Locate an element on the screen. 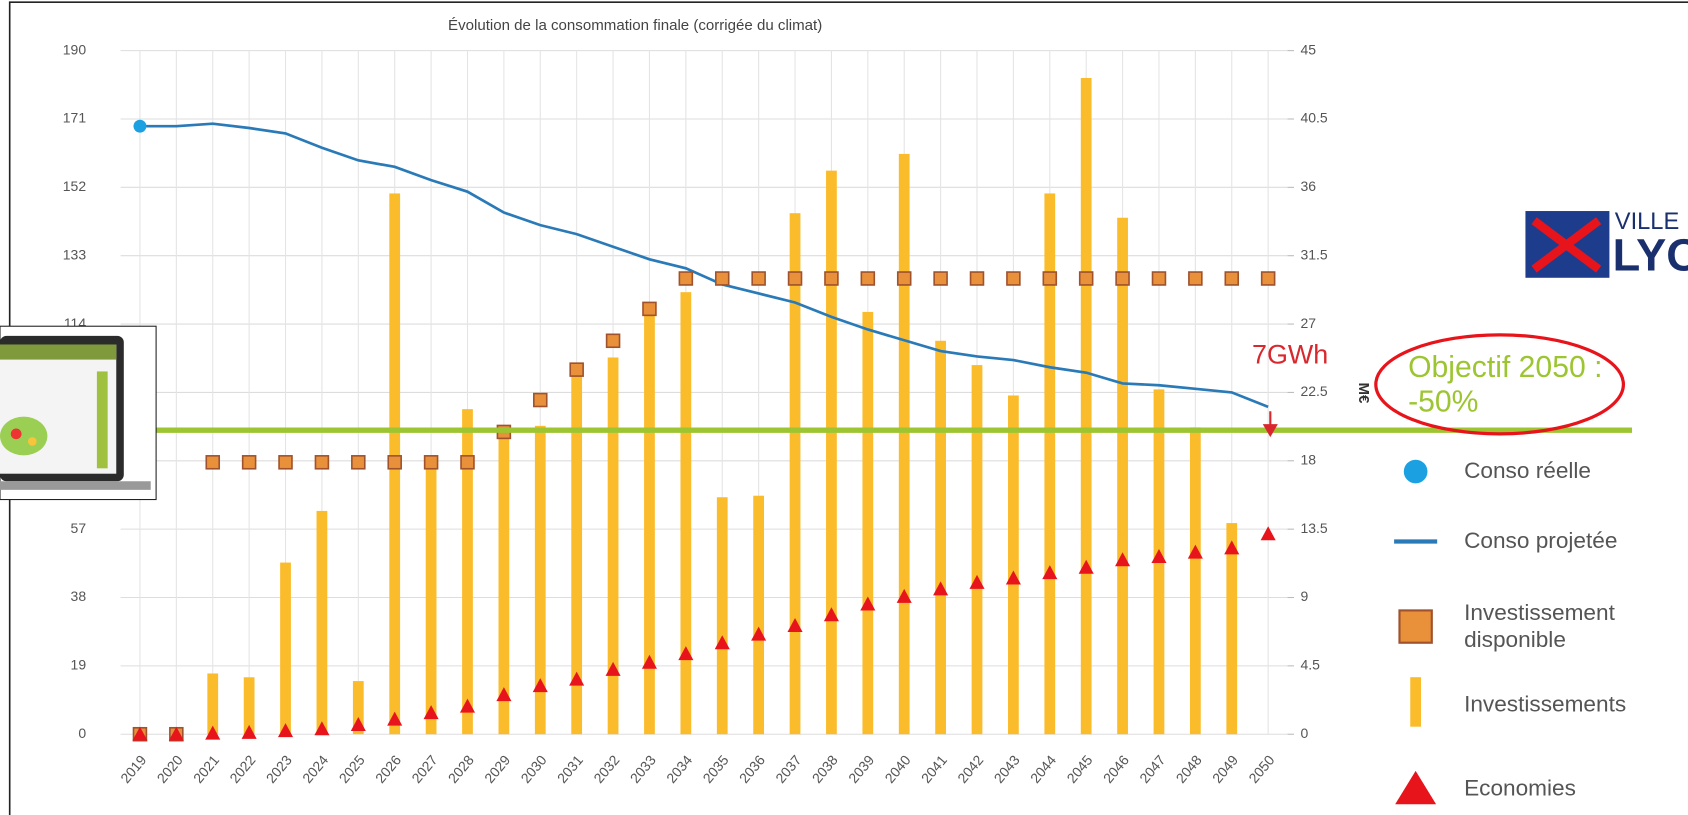 This screenshot has height=815, width=1688. x-tick-label: 2019 is located at coordinates (133, 769).